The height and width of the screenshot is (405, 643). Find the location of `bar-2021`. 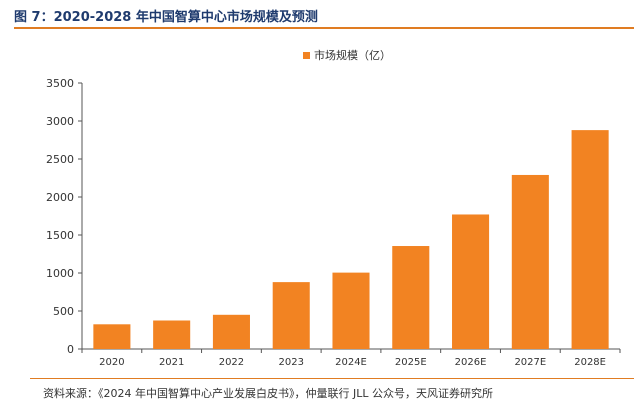

bar-2021 is located at coordinates (172, 334).